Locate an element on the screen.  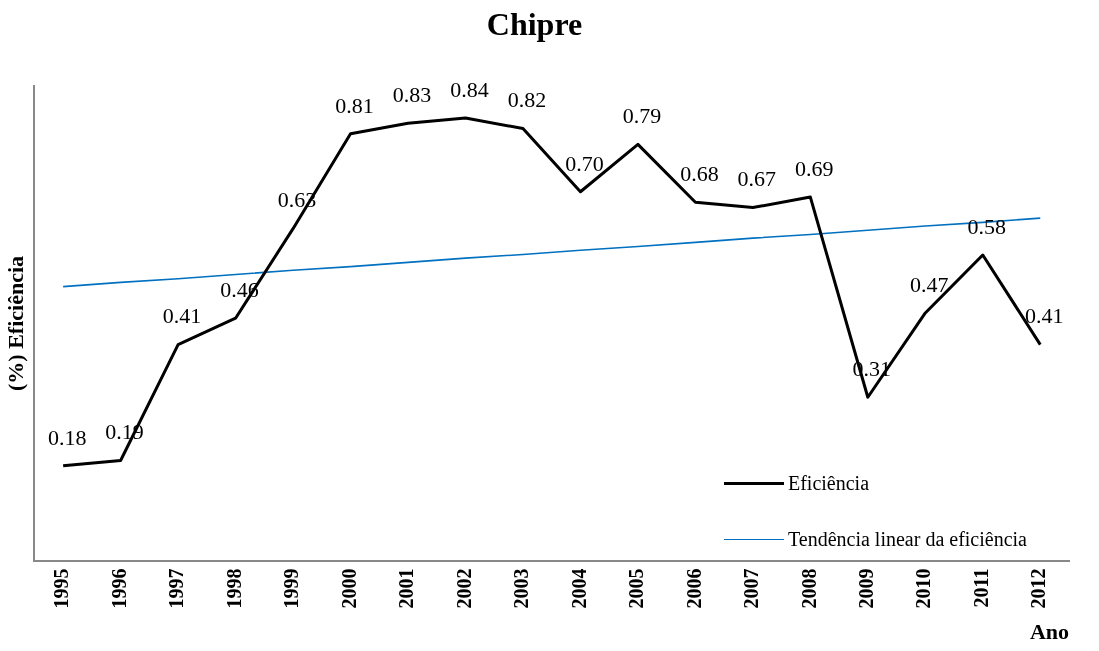
x-tick-label: 1996 is located at coordinates (118, 588).